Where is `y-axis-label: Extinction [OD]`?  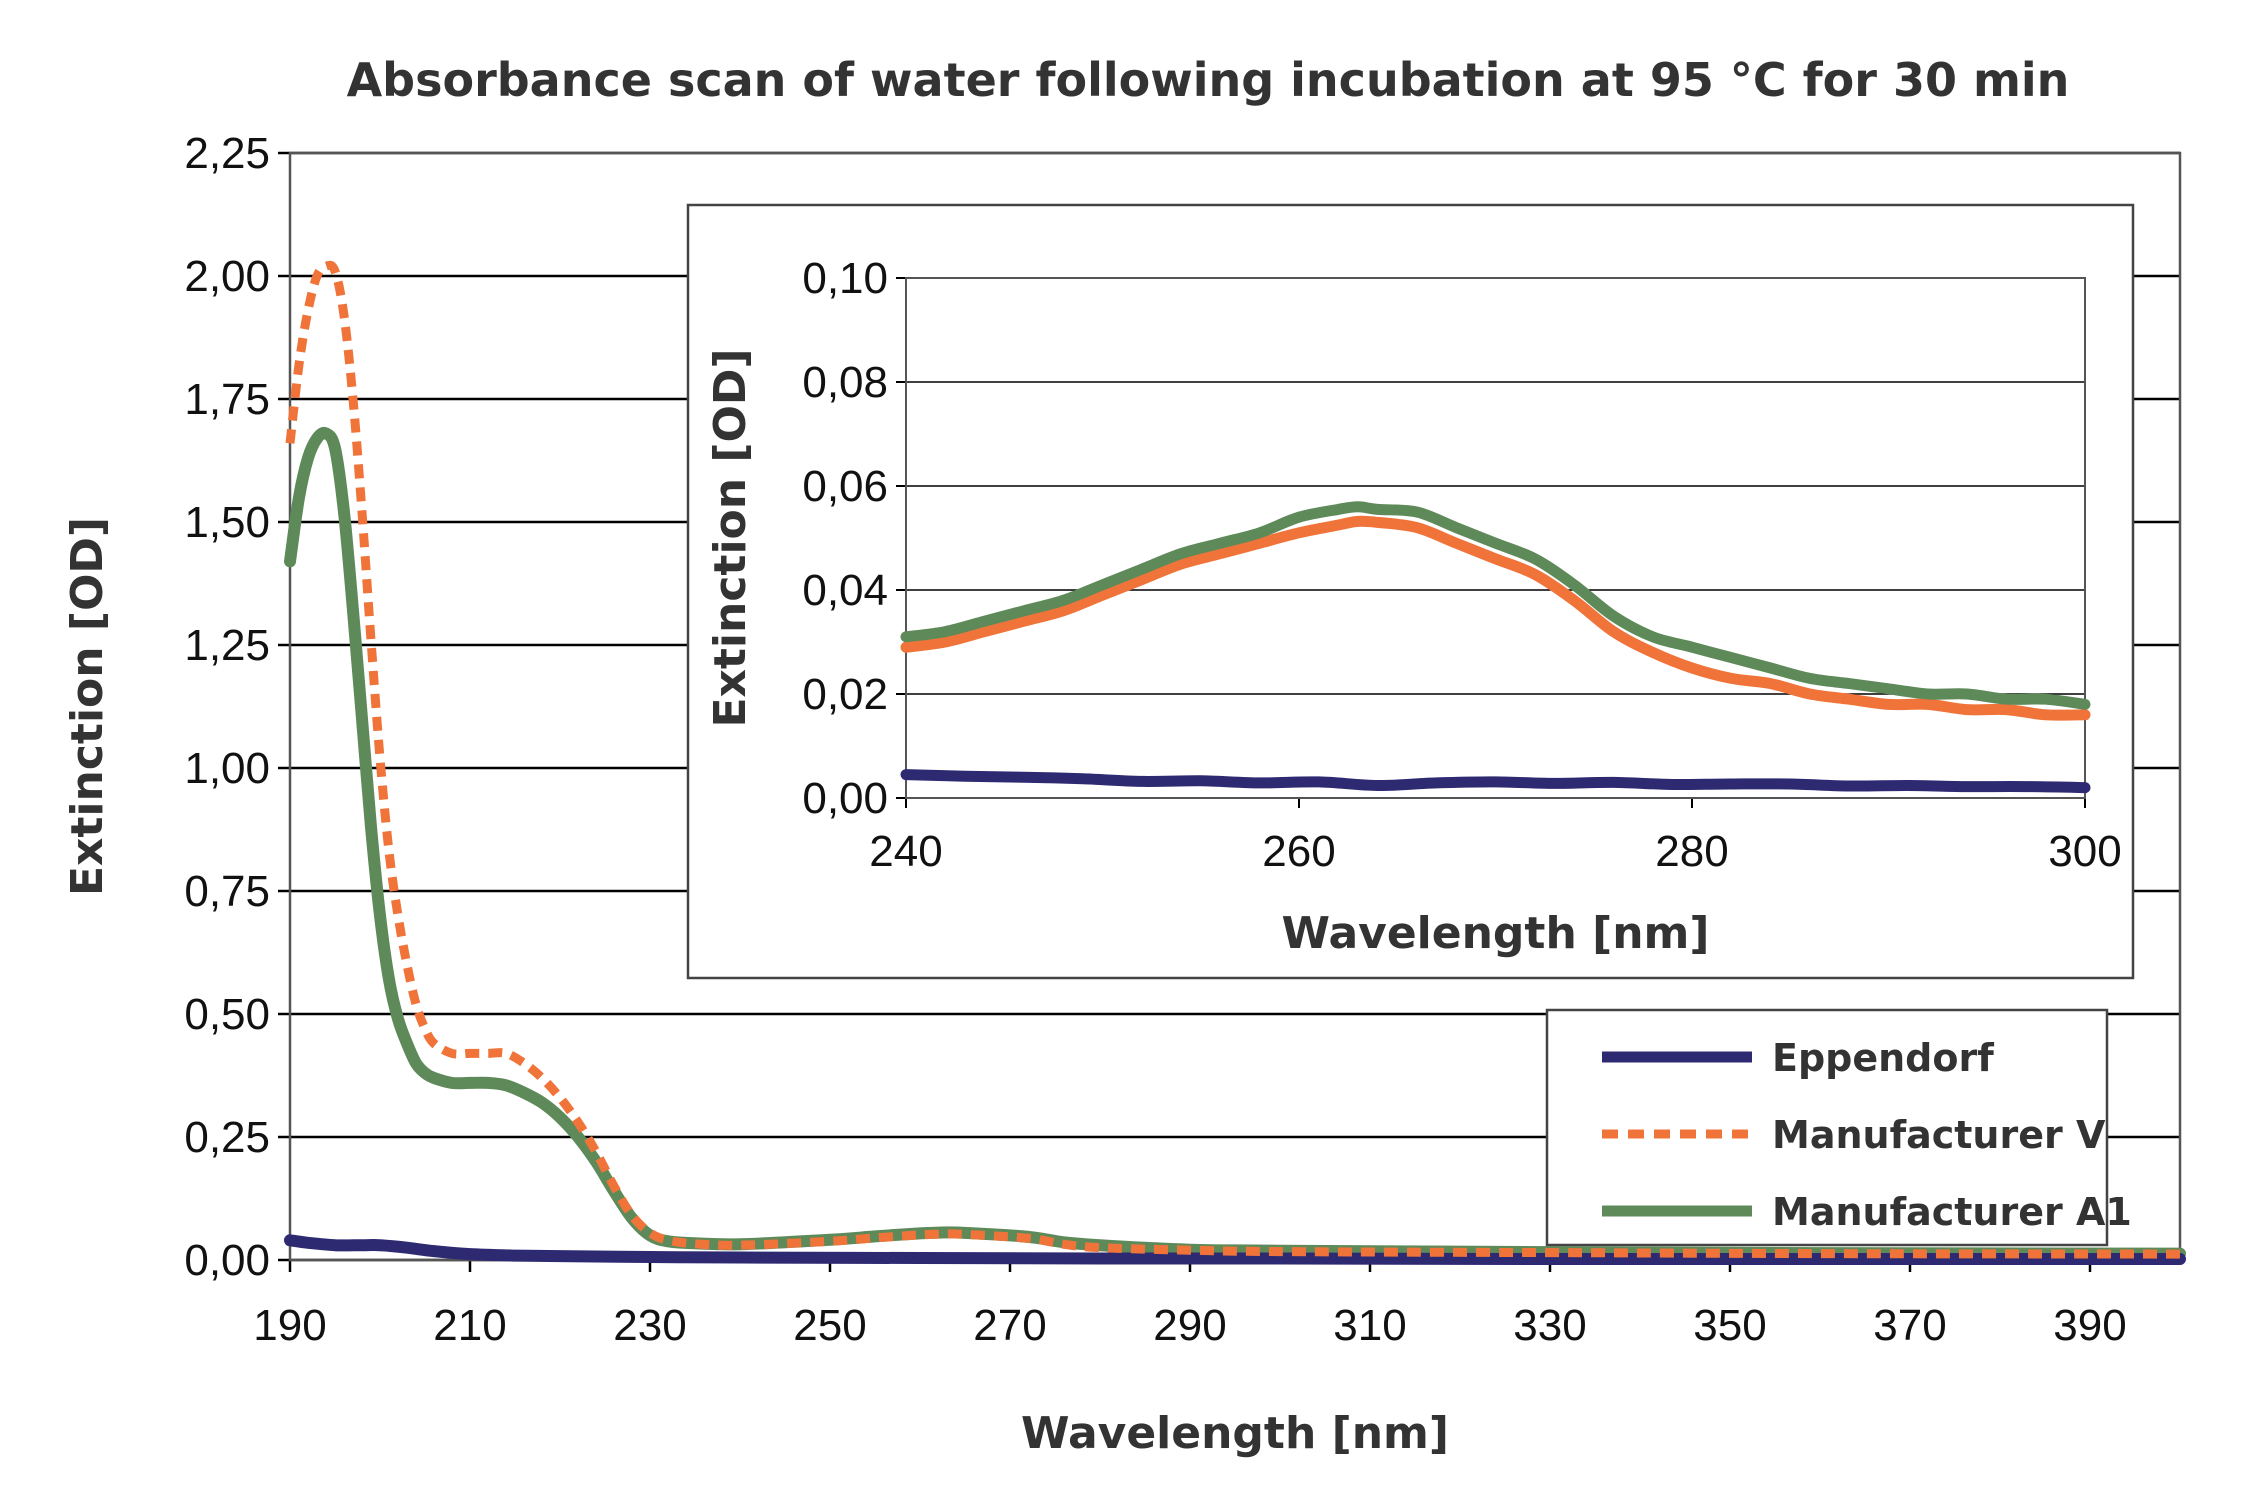 y-axis-label: Extinction [OD] is located at coordinates (87, 706).